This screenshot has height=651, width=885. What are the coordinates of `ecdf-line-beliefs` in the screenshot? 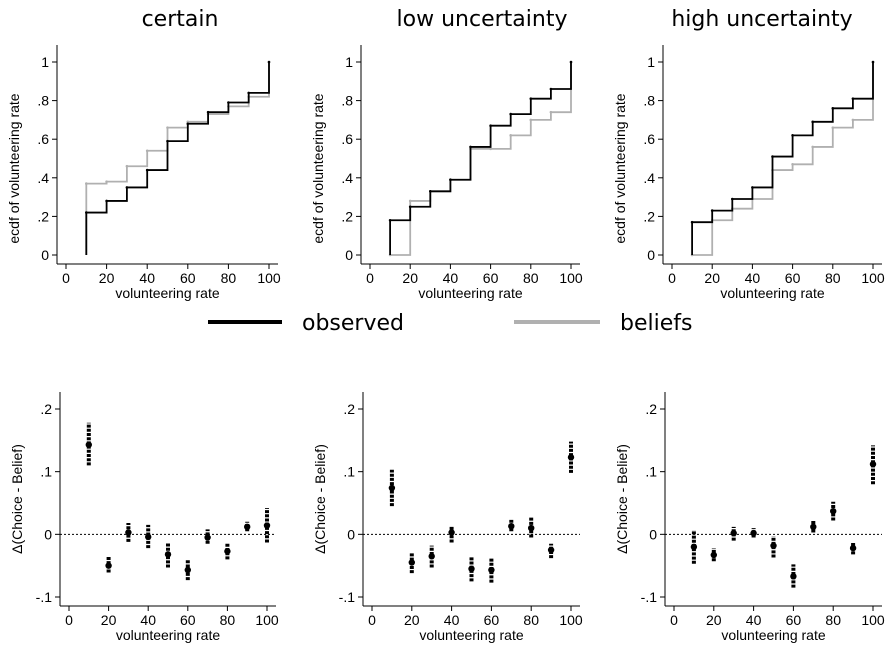 It's located at (481, 159).